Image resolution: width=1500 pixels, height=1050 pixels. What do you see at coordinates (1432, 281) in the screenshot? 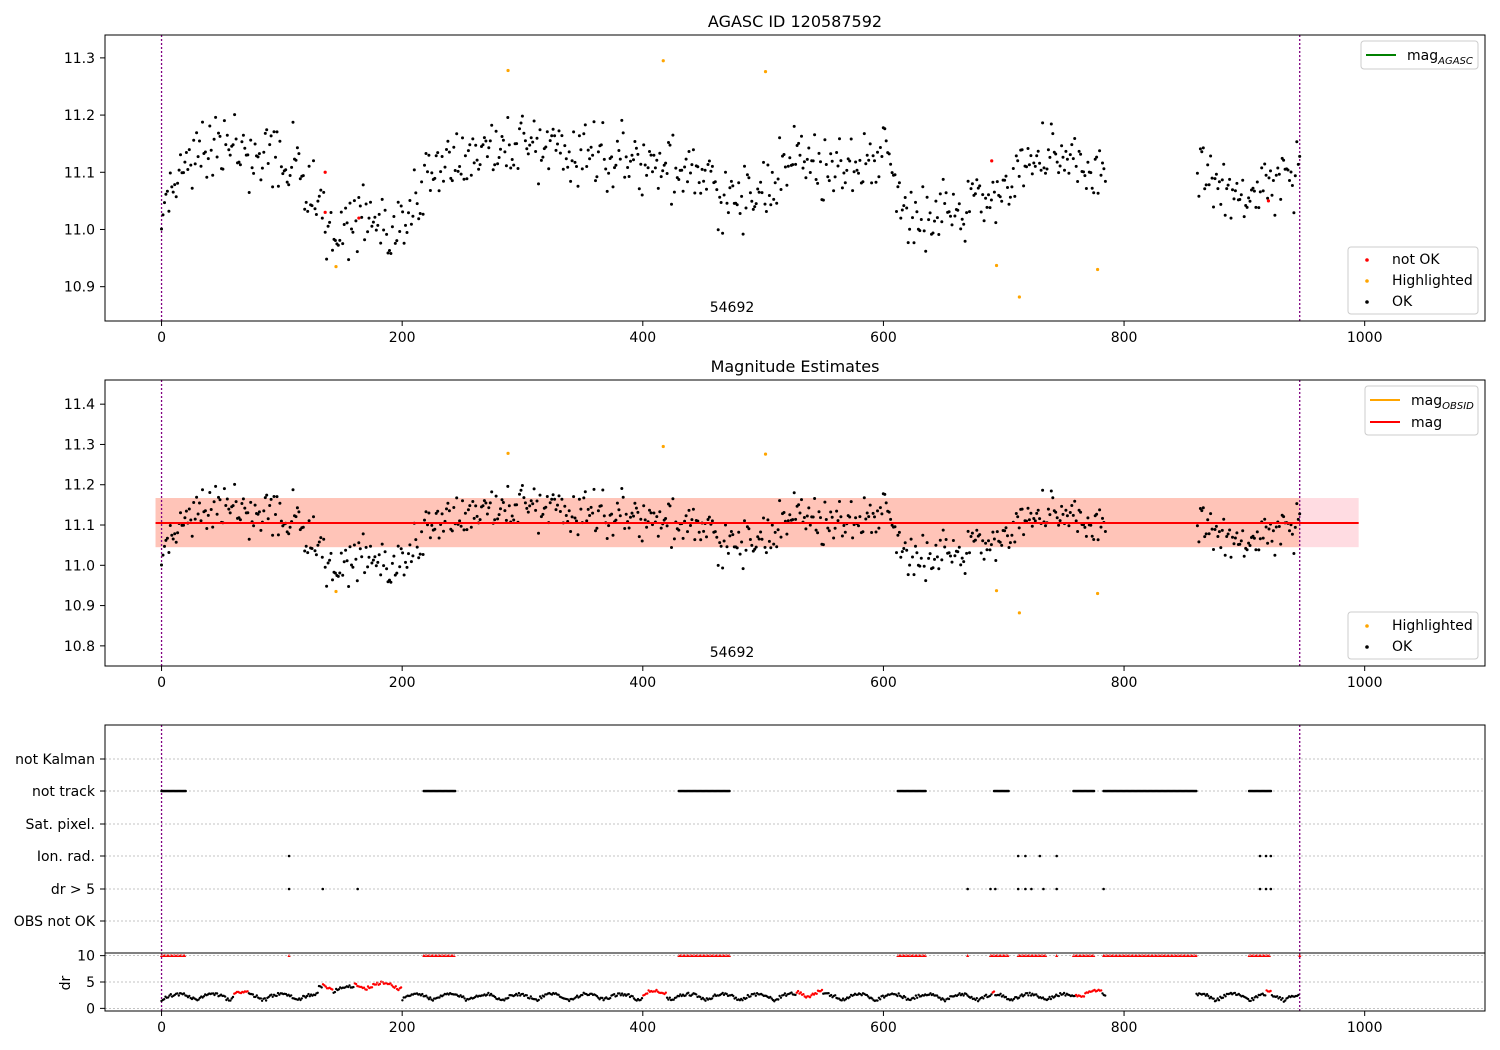
I see `legend-highlighted: Highlighted` at bounding box center [1432, 281].